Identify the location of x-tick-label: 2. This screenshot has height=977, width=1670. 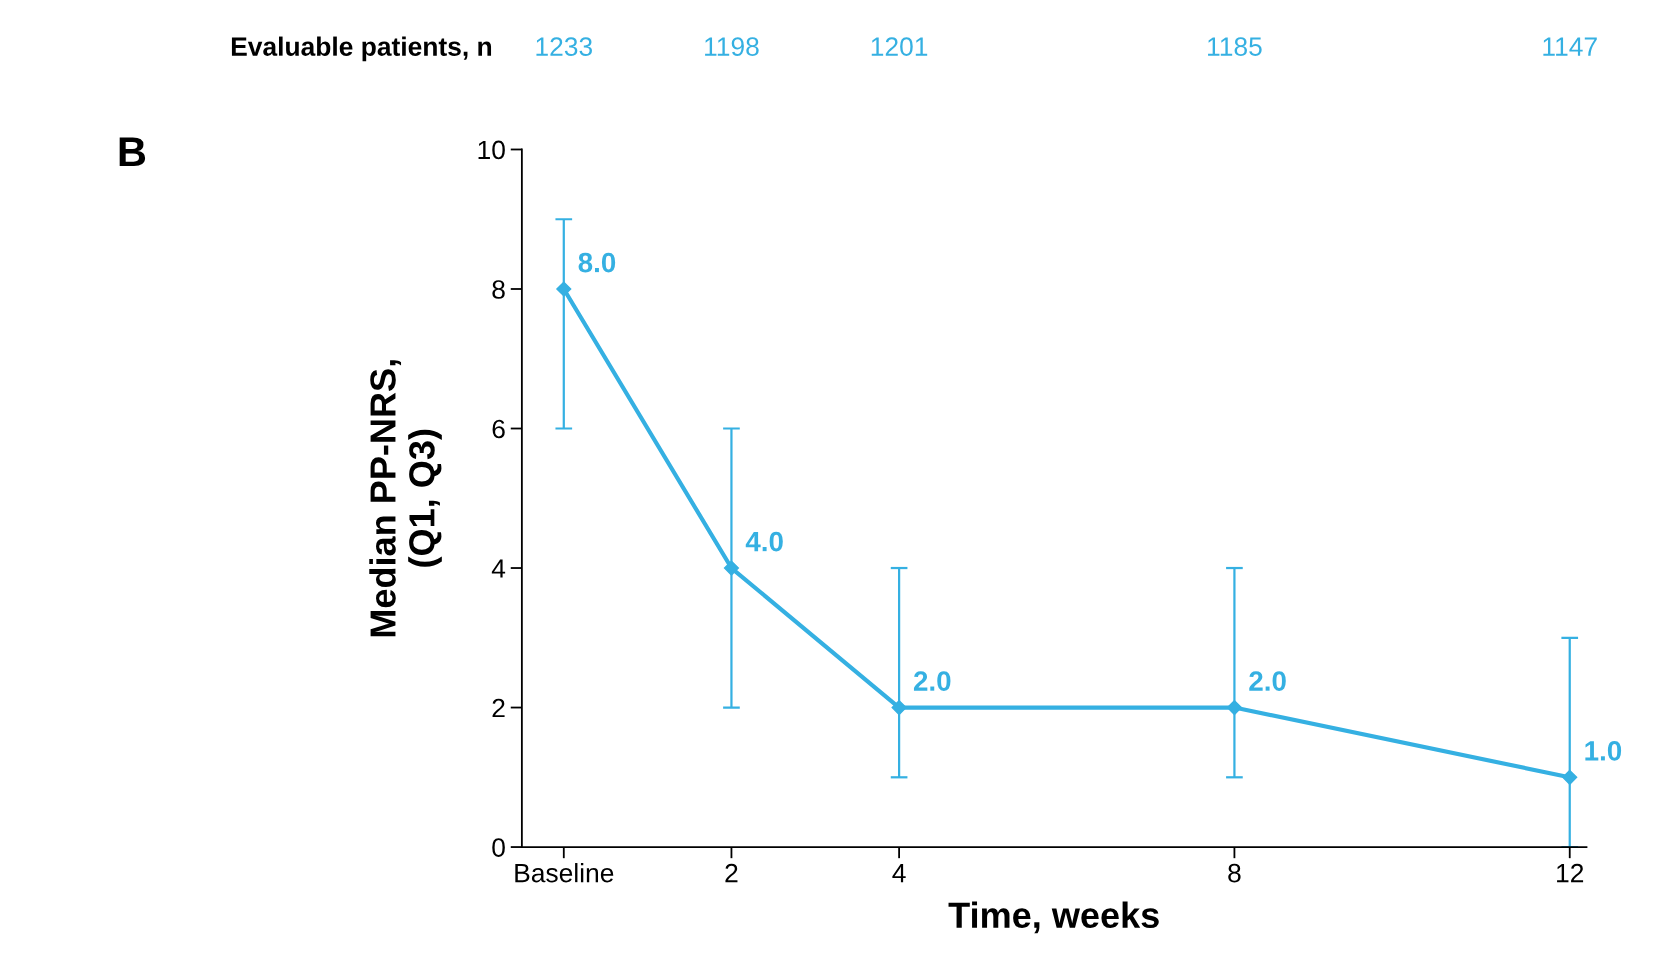
(731, 873).